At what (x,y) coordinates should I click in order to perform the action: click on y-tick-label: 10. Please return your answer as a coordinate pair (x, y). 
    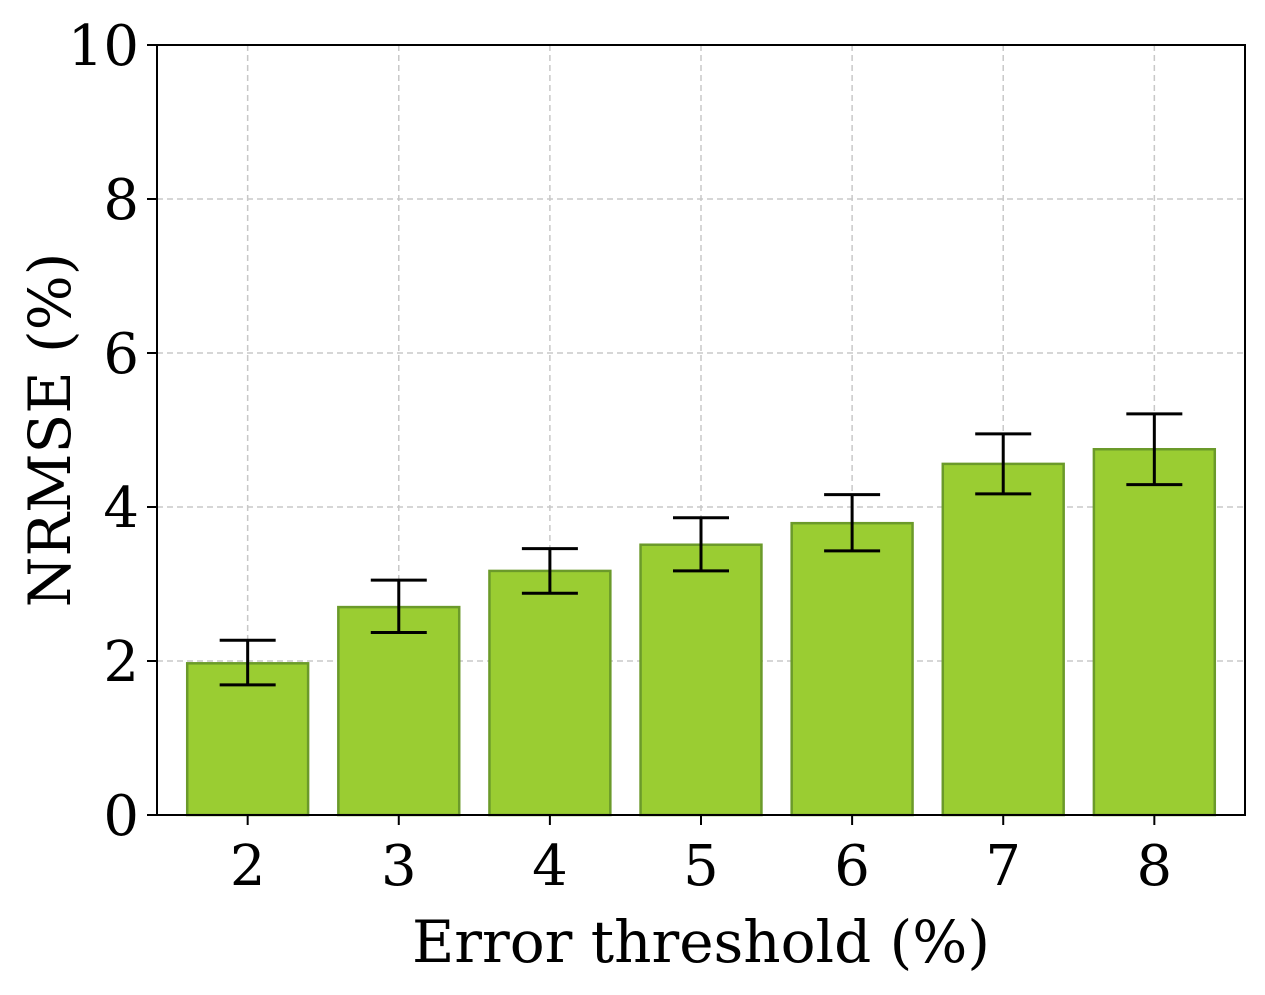
    Looking at the image, I should click on (103, 46).